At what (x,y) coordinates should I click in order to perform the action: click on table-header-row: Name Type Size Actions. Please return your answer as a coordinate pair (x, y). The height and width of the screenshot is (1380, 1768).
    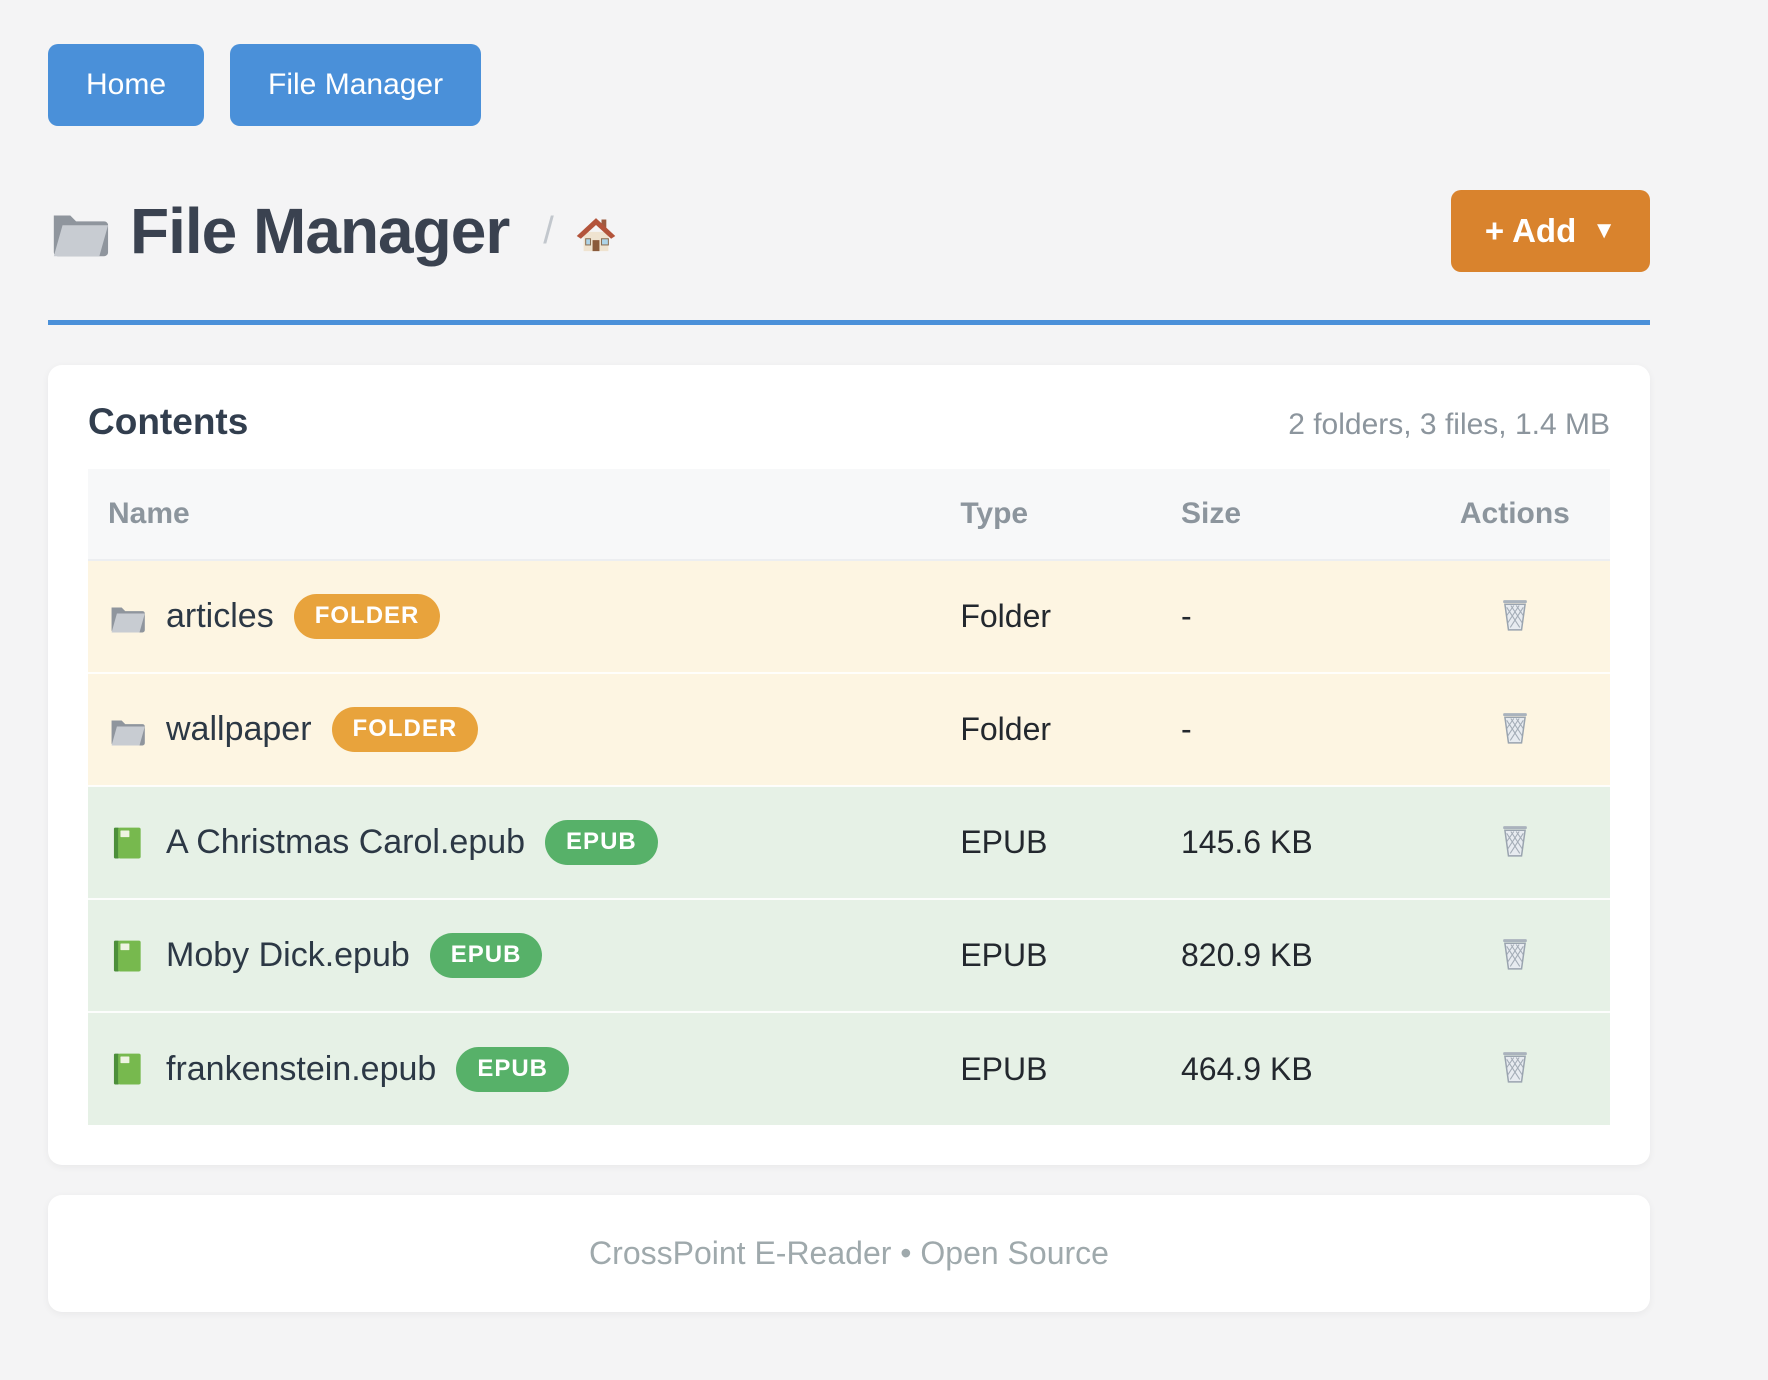
    Looking at the image, I should click on (849, 515).